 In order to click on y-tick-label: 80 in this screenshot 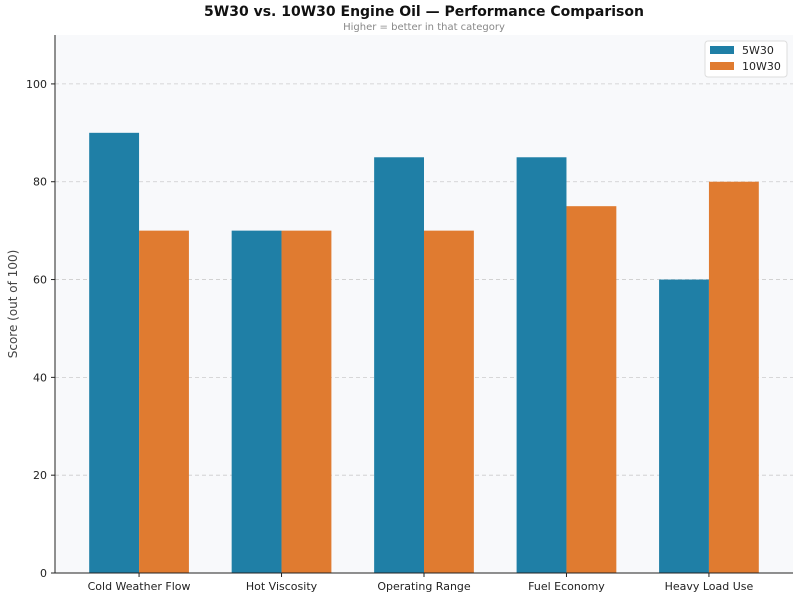, I will do `click(40, 182)`.